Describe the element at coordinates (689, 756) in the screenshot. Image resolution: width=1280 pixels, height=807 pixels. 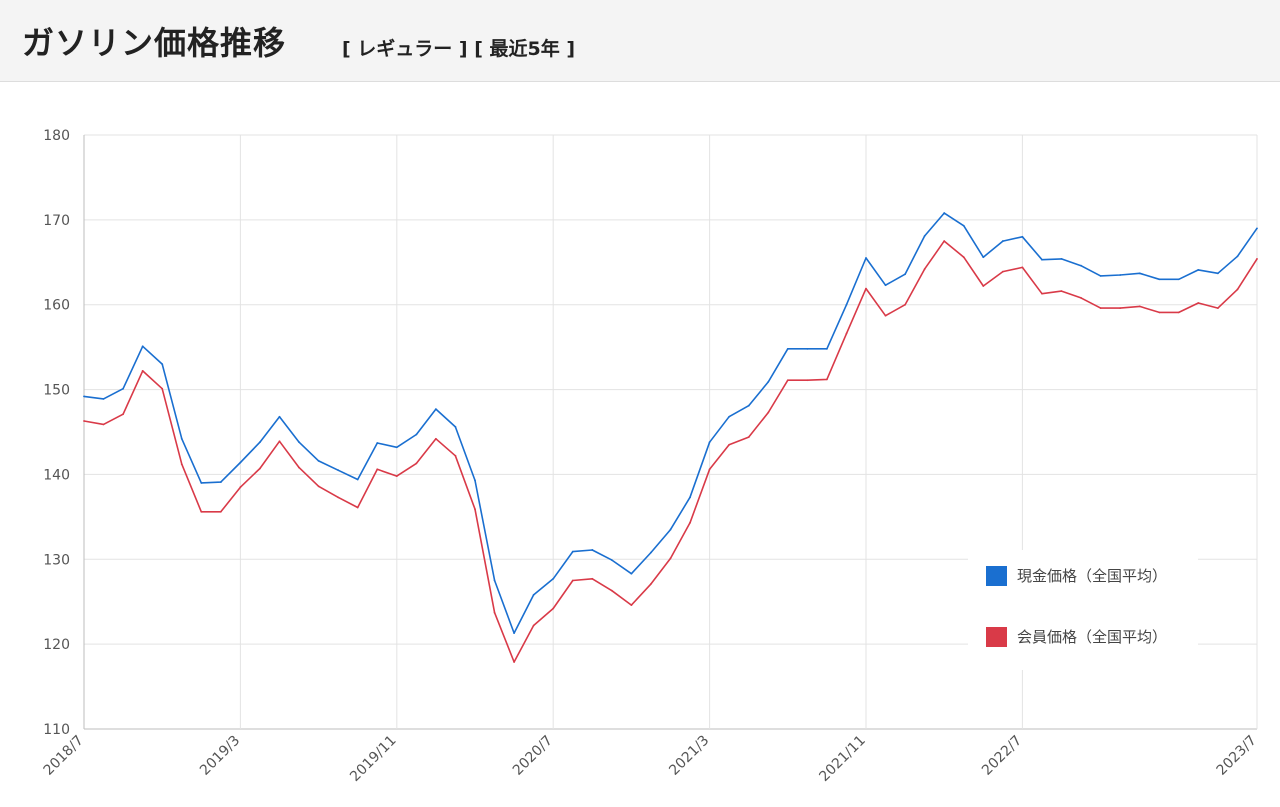
I see `x-tick-label: 2021/3` at that location.